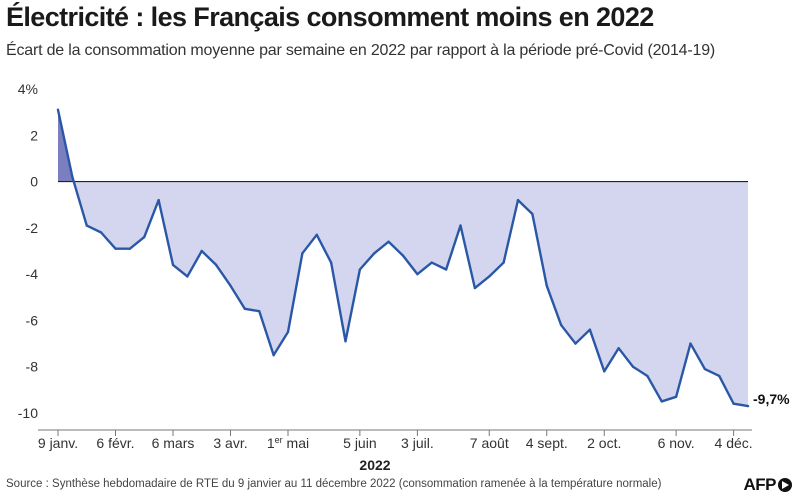 The width and height of the screenshot is (800, 501). Describe the element at coordinates (771, 399) in the screenshot. I see `end-value-label: -9,7%` at that location.